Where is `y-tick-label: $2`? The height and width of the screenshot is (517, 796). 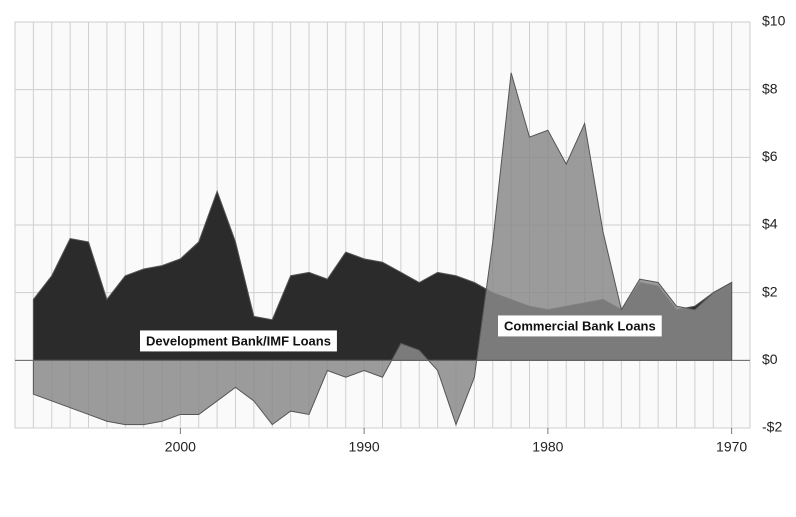 y-tick-label: $2 is located at coordinates (770, 291).